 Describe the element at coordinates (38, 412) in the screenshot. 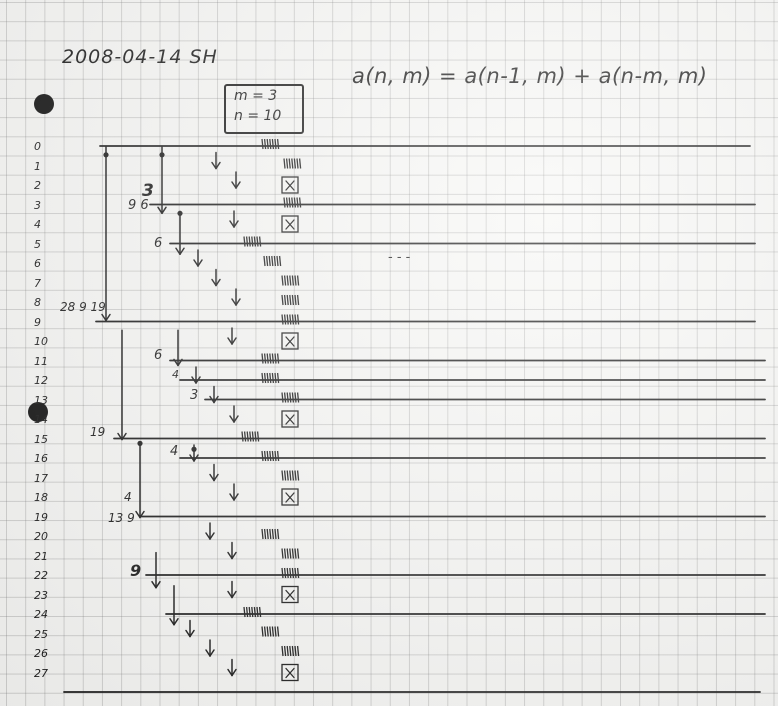

I see `punch-hole-middle` at that location.